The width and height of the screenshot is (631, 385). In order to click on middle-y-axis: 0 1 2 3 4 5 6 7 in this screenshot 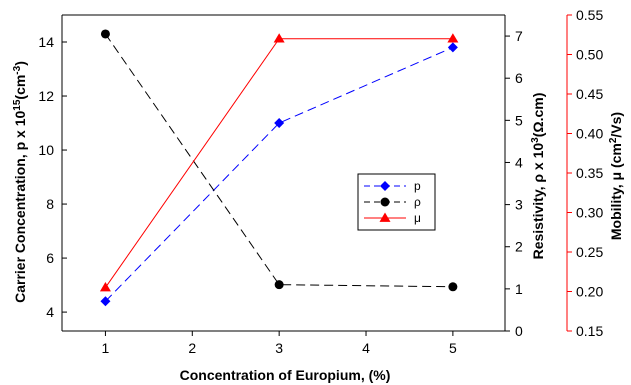, I will do `click(513, 177)`.